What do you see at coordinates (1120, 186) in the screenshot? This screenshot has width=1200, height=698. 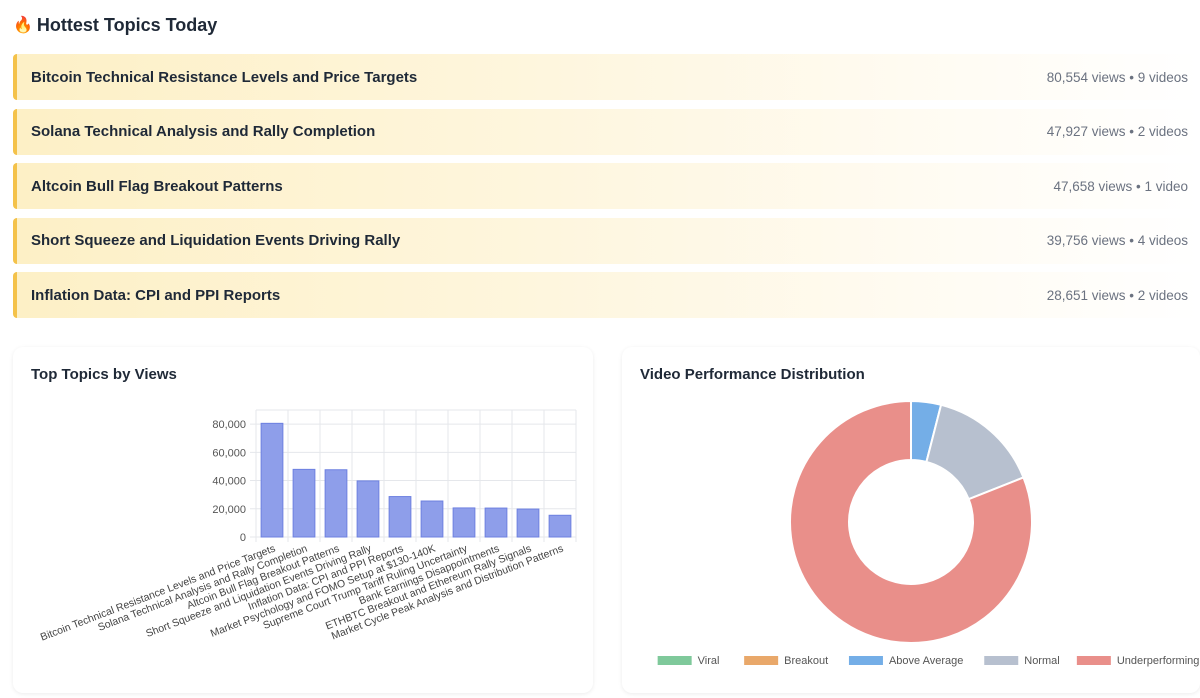 I see `topic-meta: 47,658 views • 1 video` at bounding box center [1120, 186].